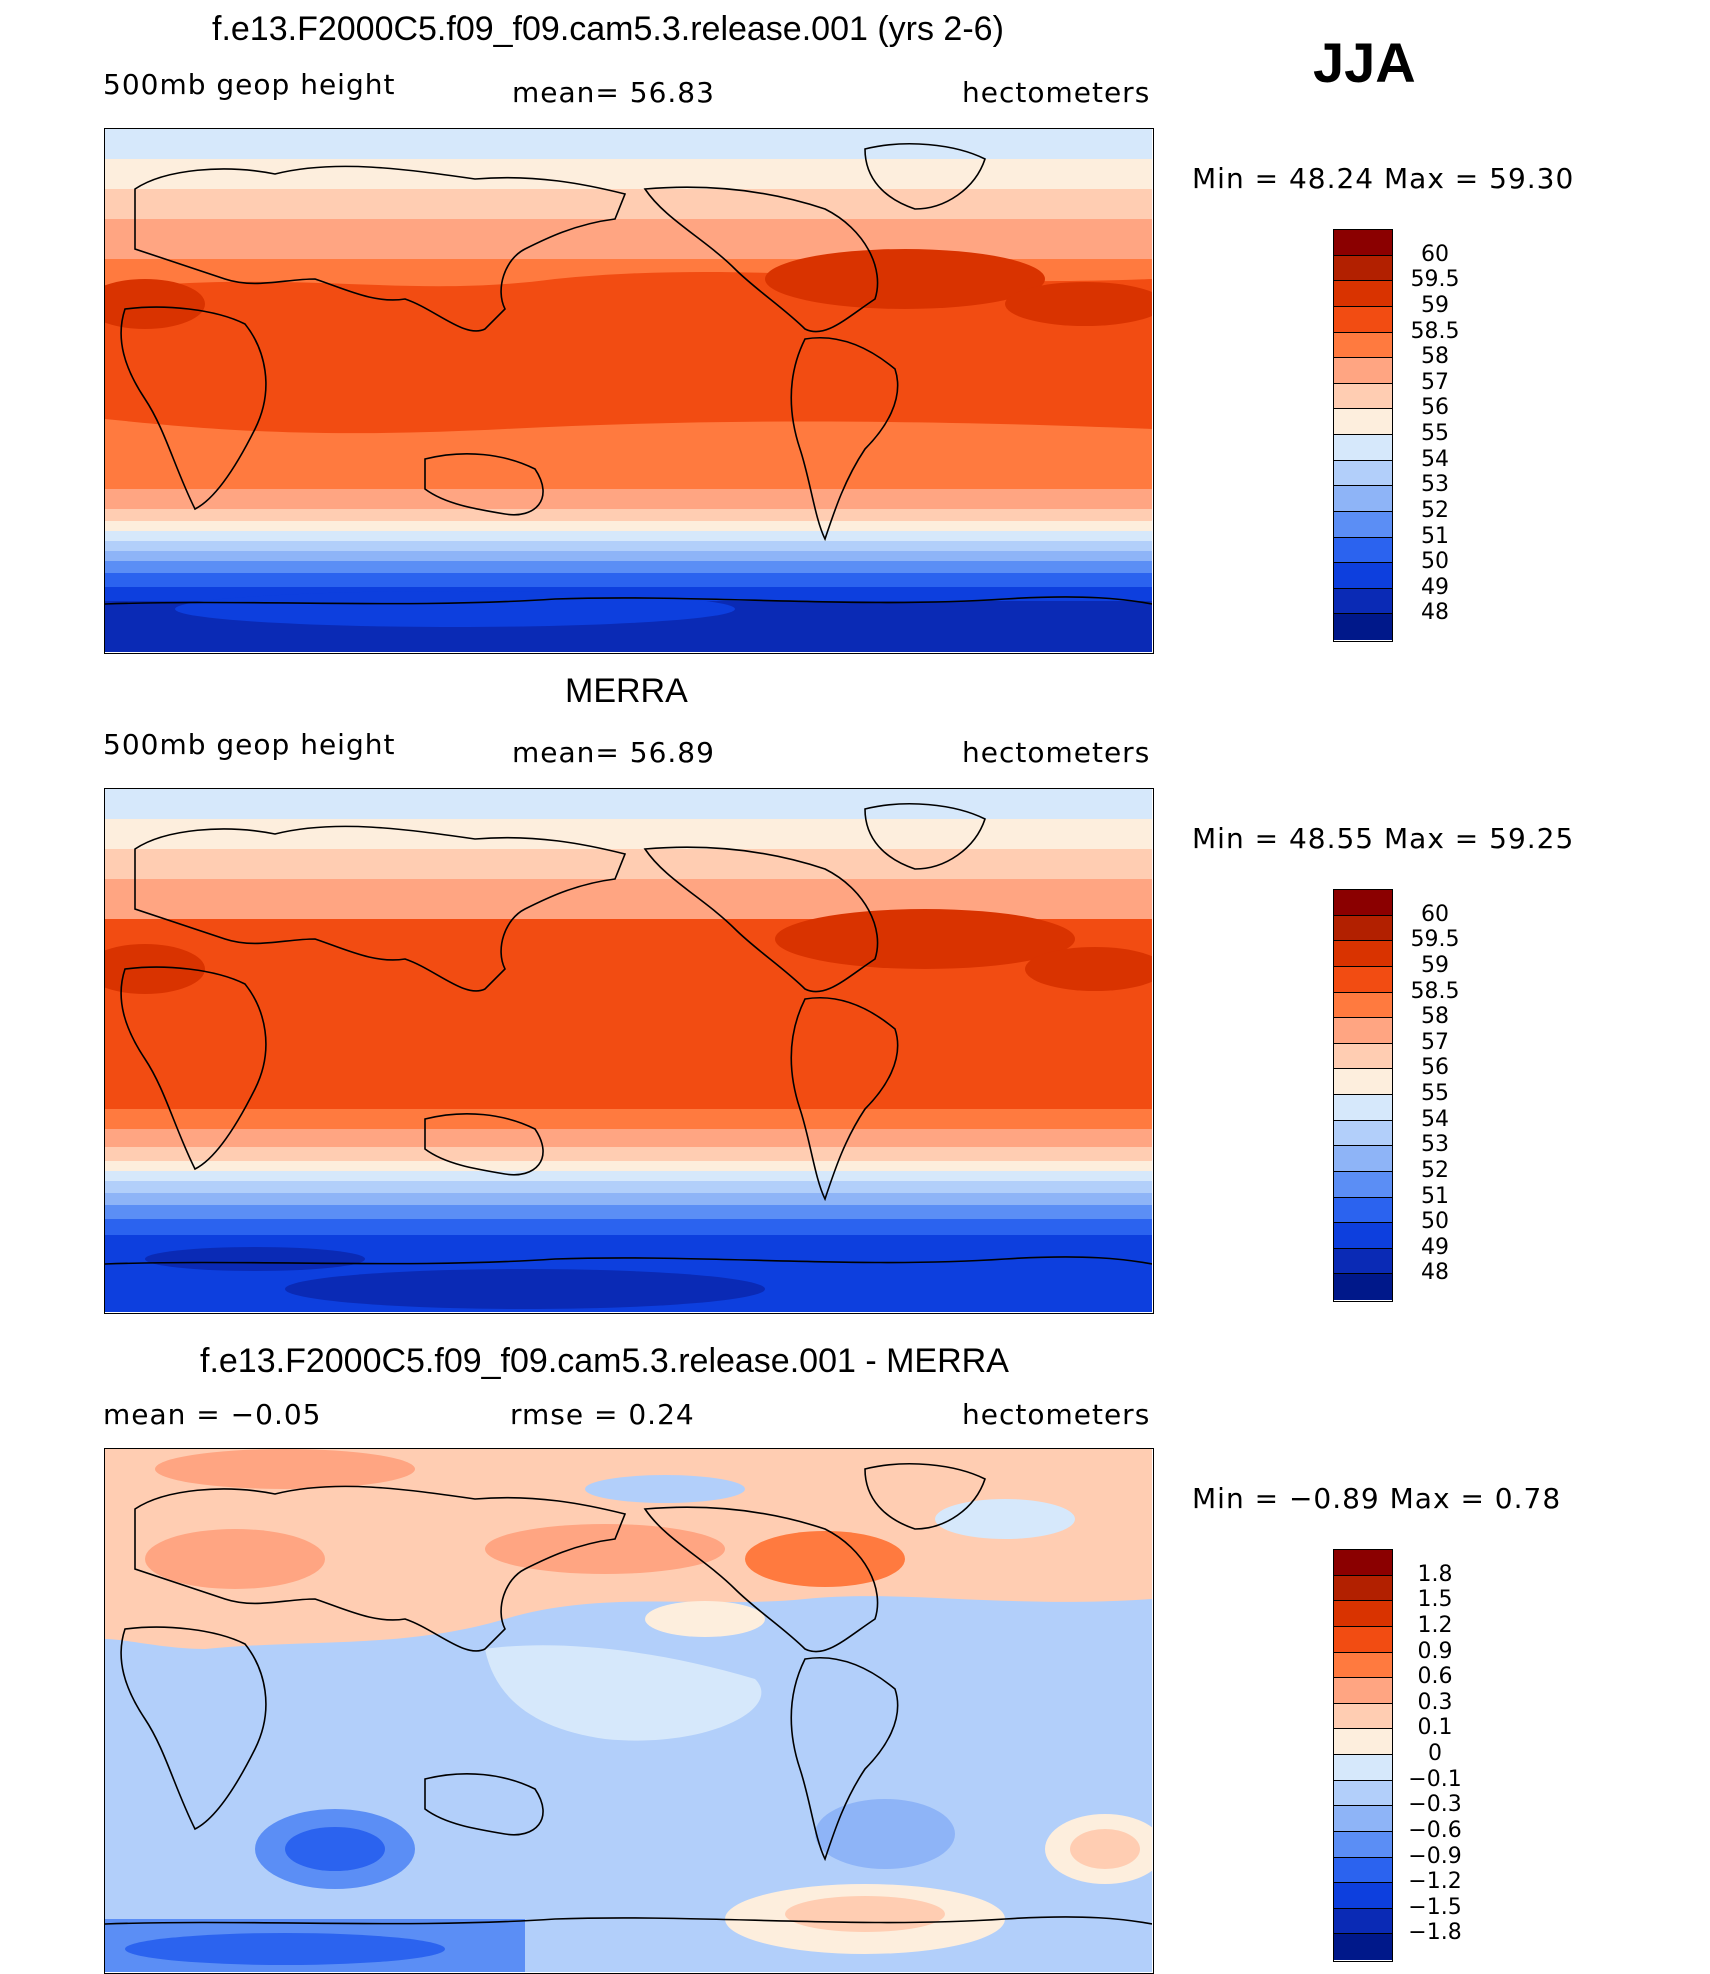  I want to click on panel-2-variable-label: 500mb geop height, so click(249, 744).